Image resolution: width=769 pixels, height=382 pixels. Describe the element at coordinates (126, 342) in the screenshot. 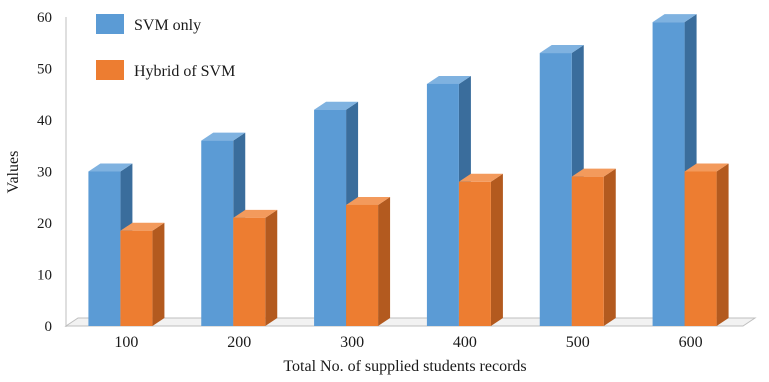

I see `x-tick-label: 100` at that location.